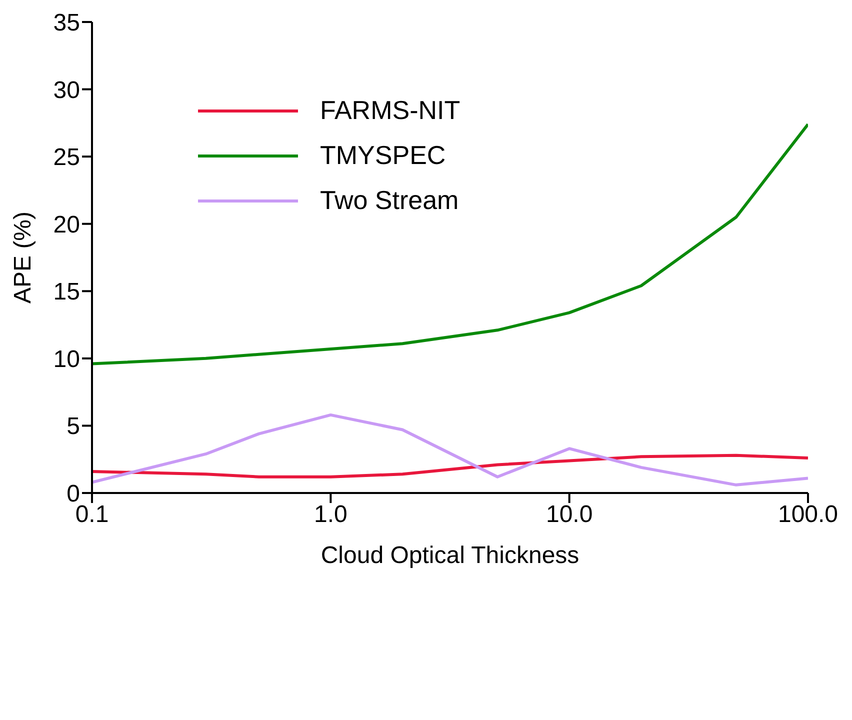 Image resolution: width=852 pixels, height=720 pixels. Describe the element at coordinates (73, 426) in the screenshot. I see `y-tick-label: 5` at that location.